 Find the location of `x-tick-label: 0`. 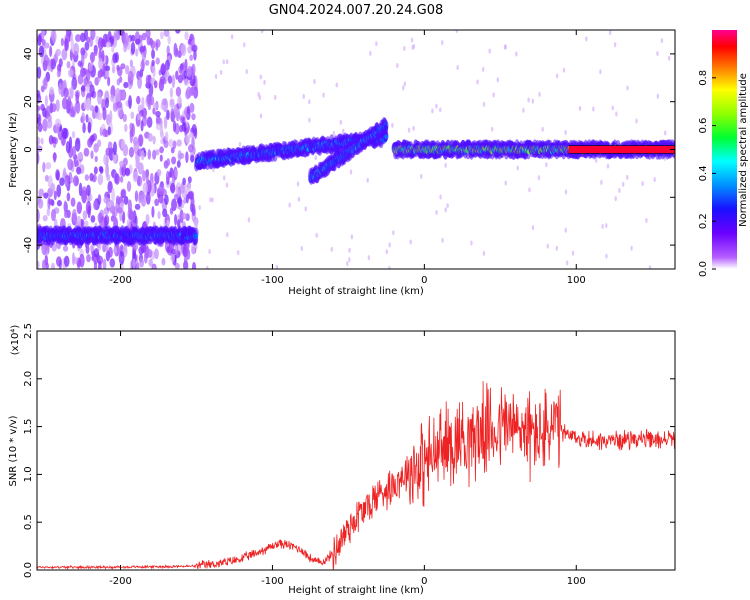

x-tick-label: 0 is located at coordinates (424, 280).